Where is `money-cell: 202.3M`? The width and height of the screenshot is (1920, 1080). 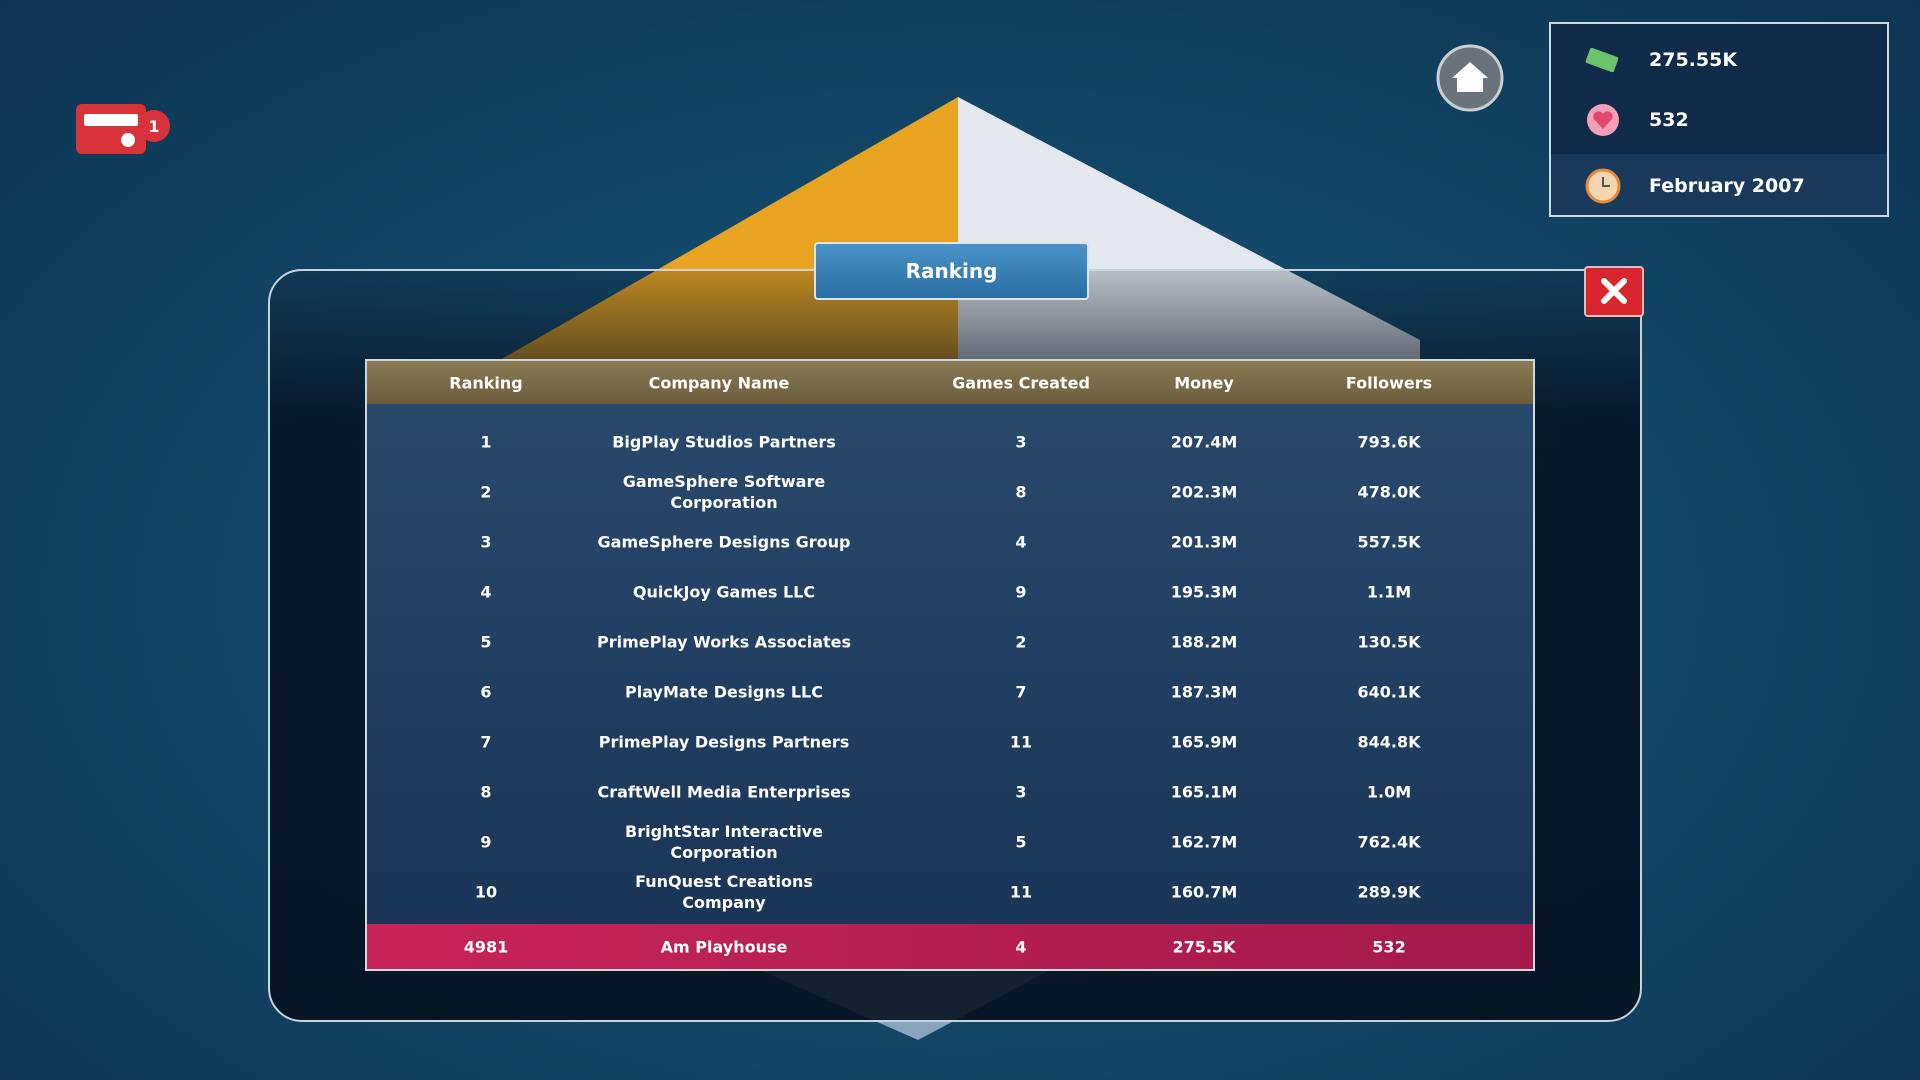
money-cell: 202.3M is located at coordinates (1204, 492).